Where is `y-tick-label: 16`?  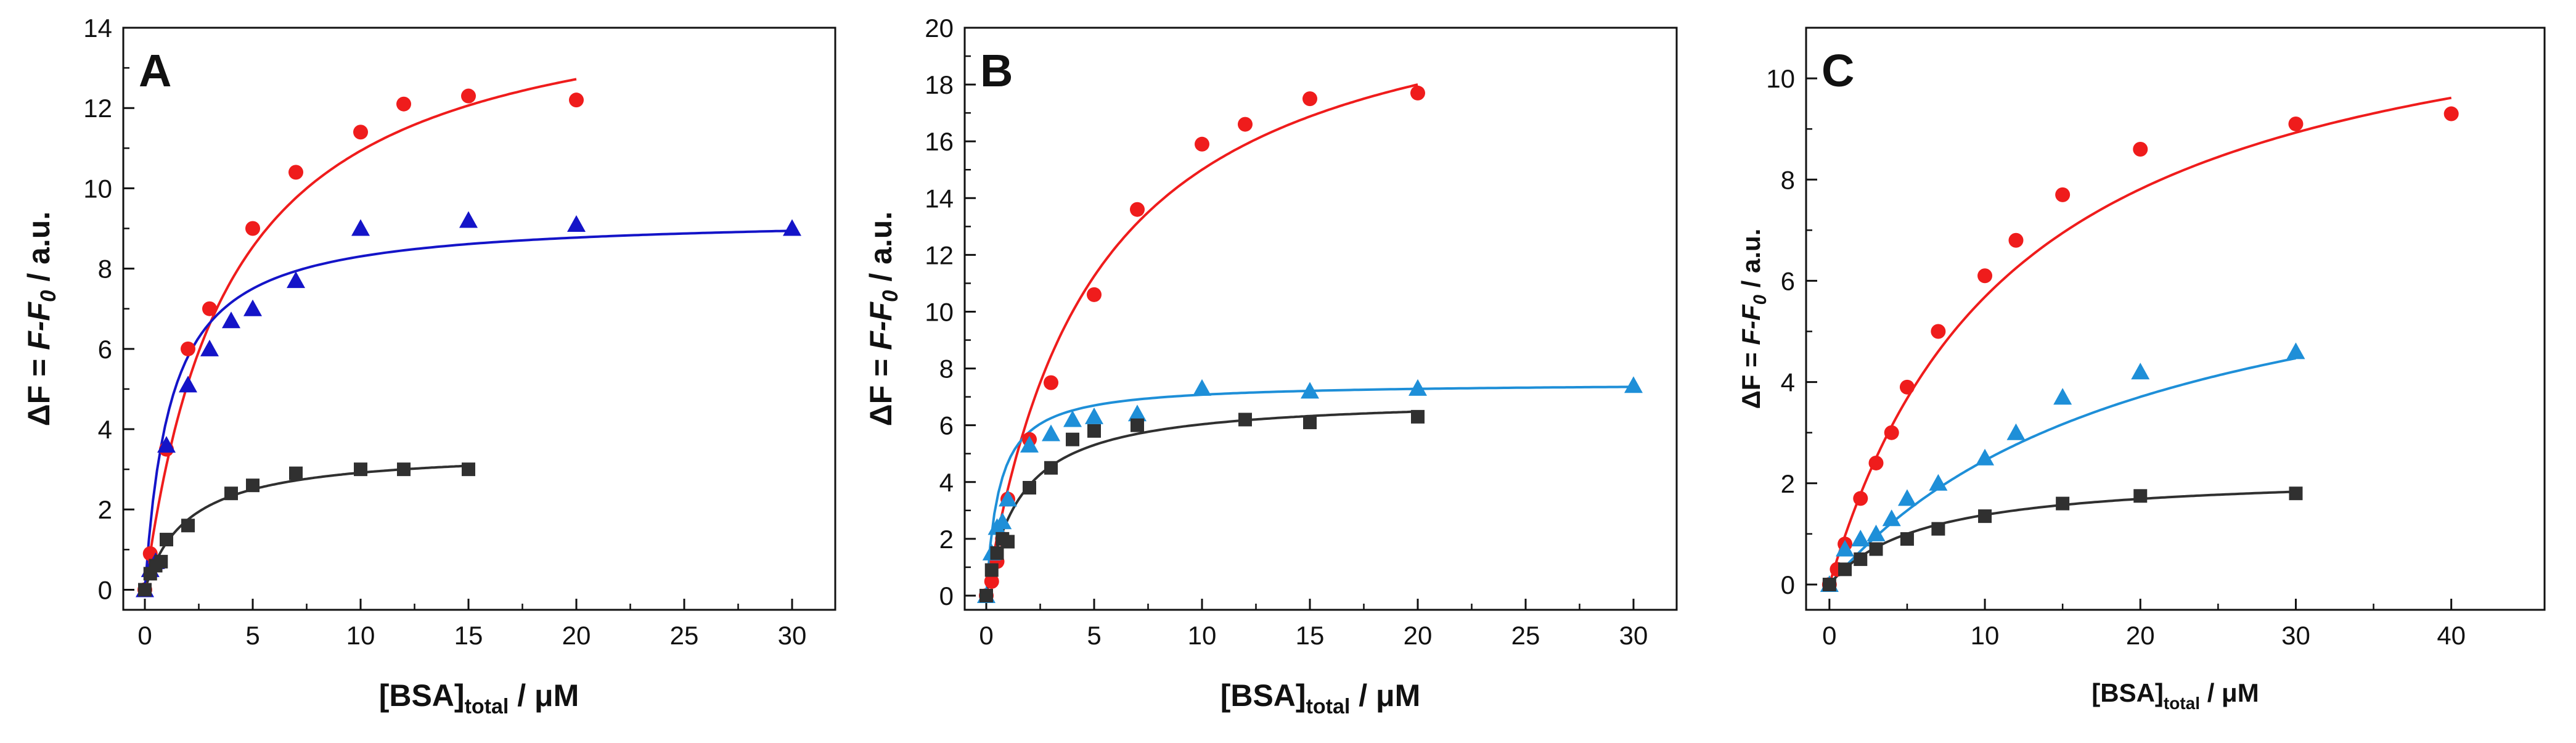
y-tick-label: 16 is located at coordinates (939, 141).